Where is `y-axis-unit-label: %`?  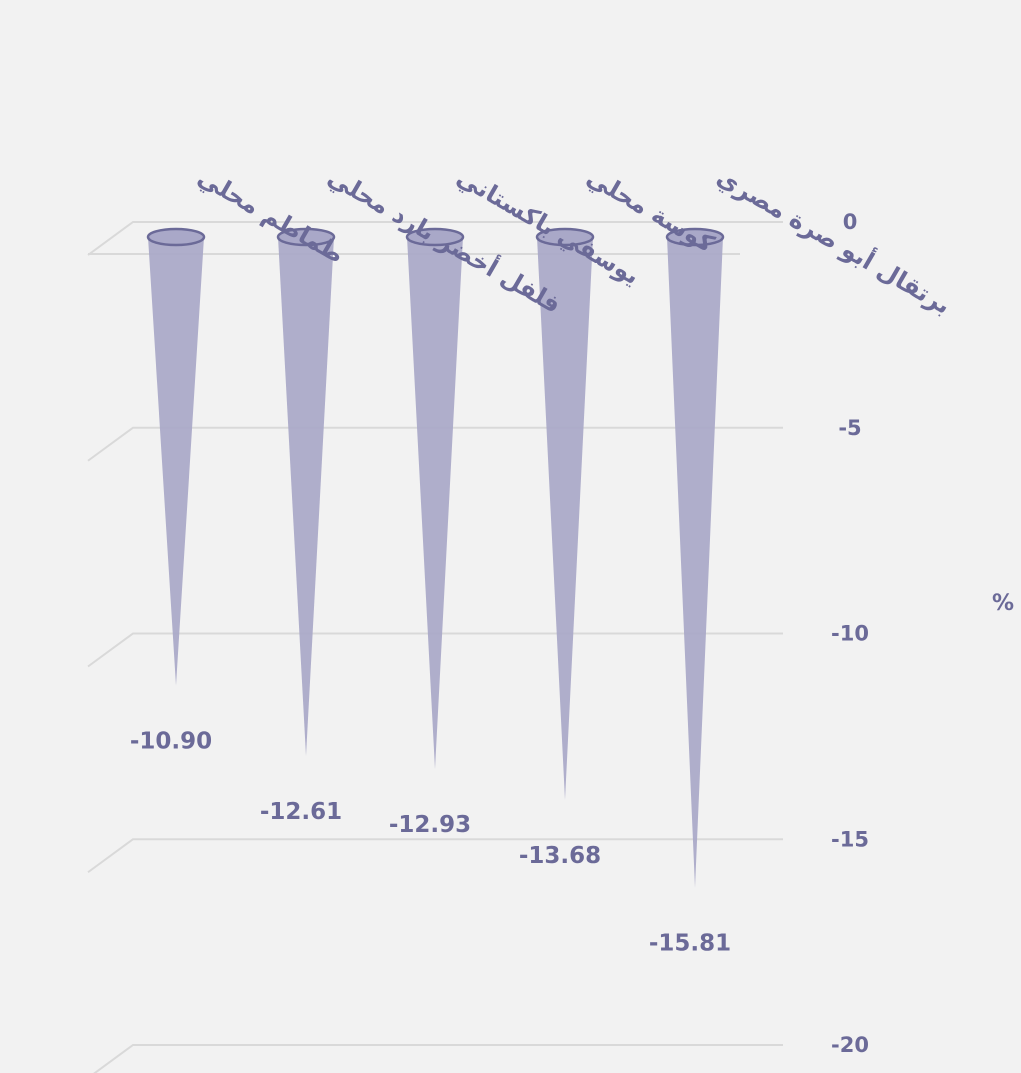
y-axis-unit-label: % is located at coordinates (1003, 603).